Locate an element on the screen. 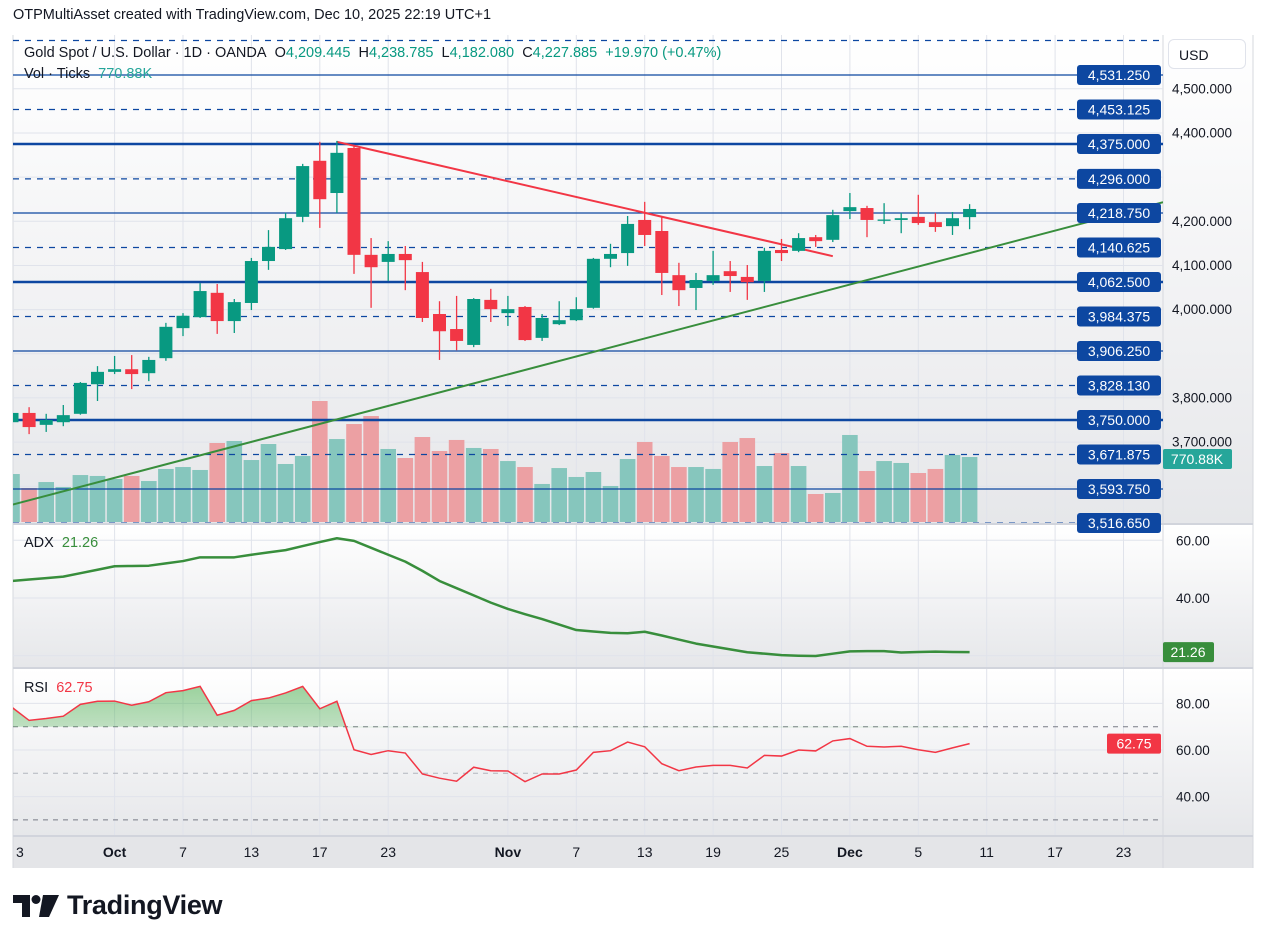 This screenshot has width=1266, height=944. time-axis-label: 5 is located at coordinates (918, 852).